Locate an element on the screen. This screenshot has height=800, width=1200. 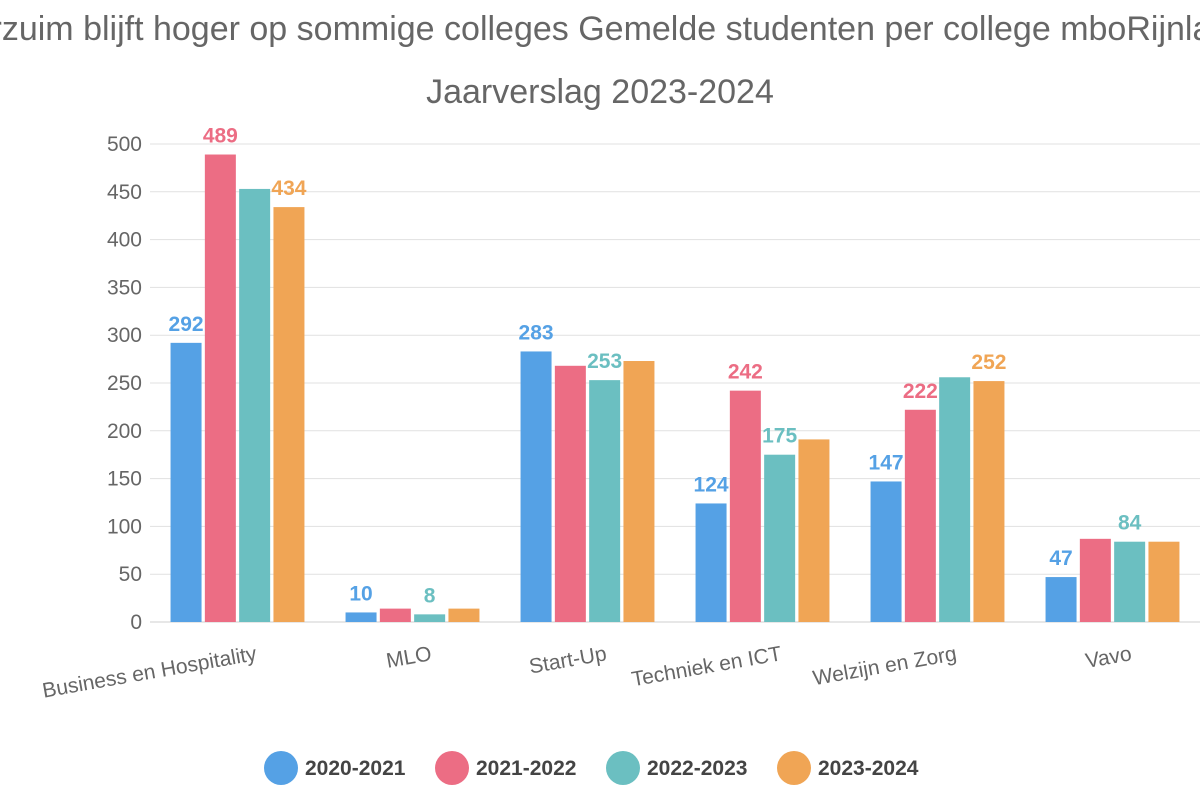
data-label: 10 is located at coordinates (360, 593).